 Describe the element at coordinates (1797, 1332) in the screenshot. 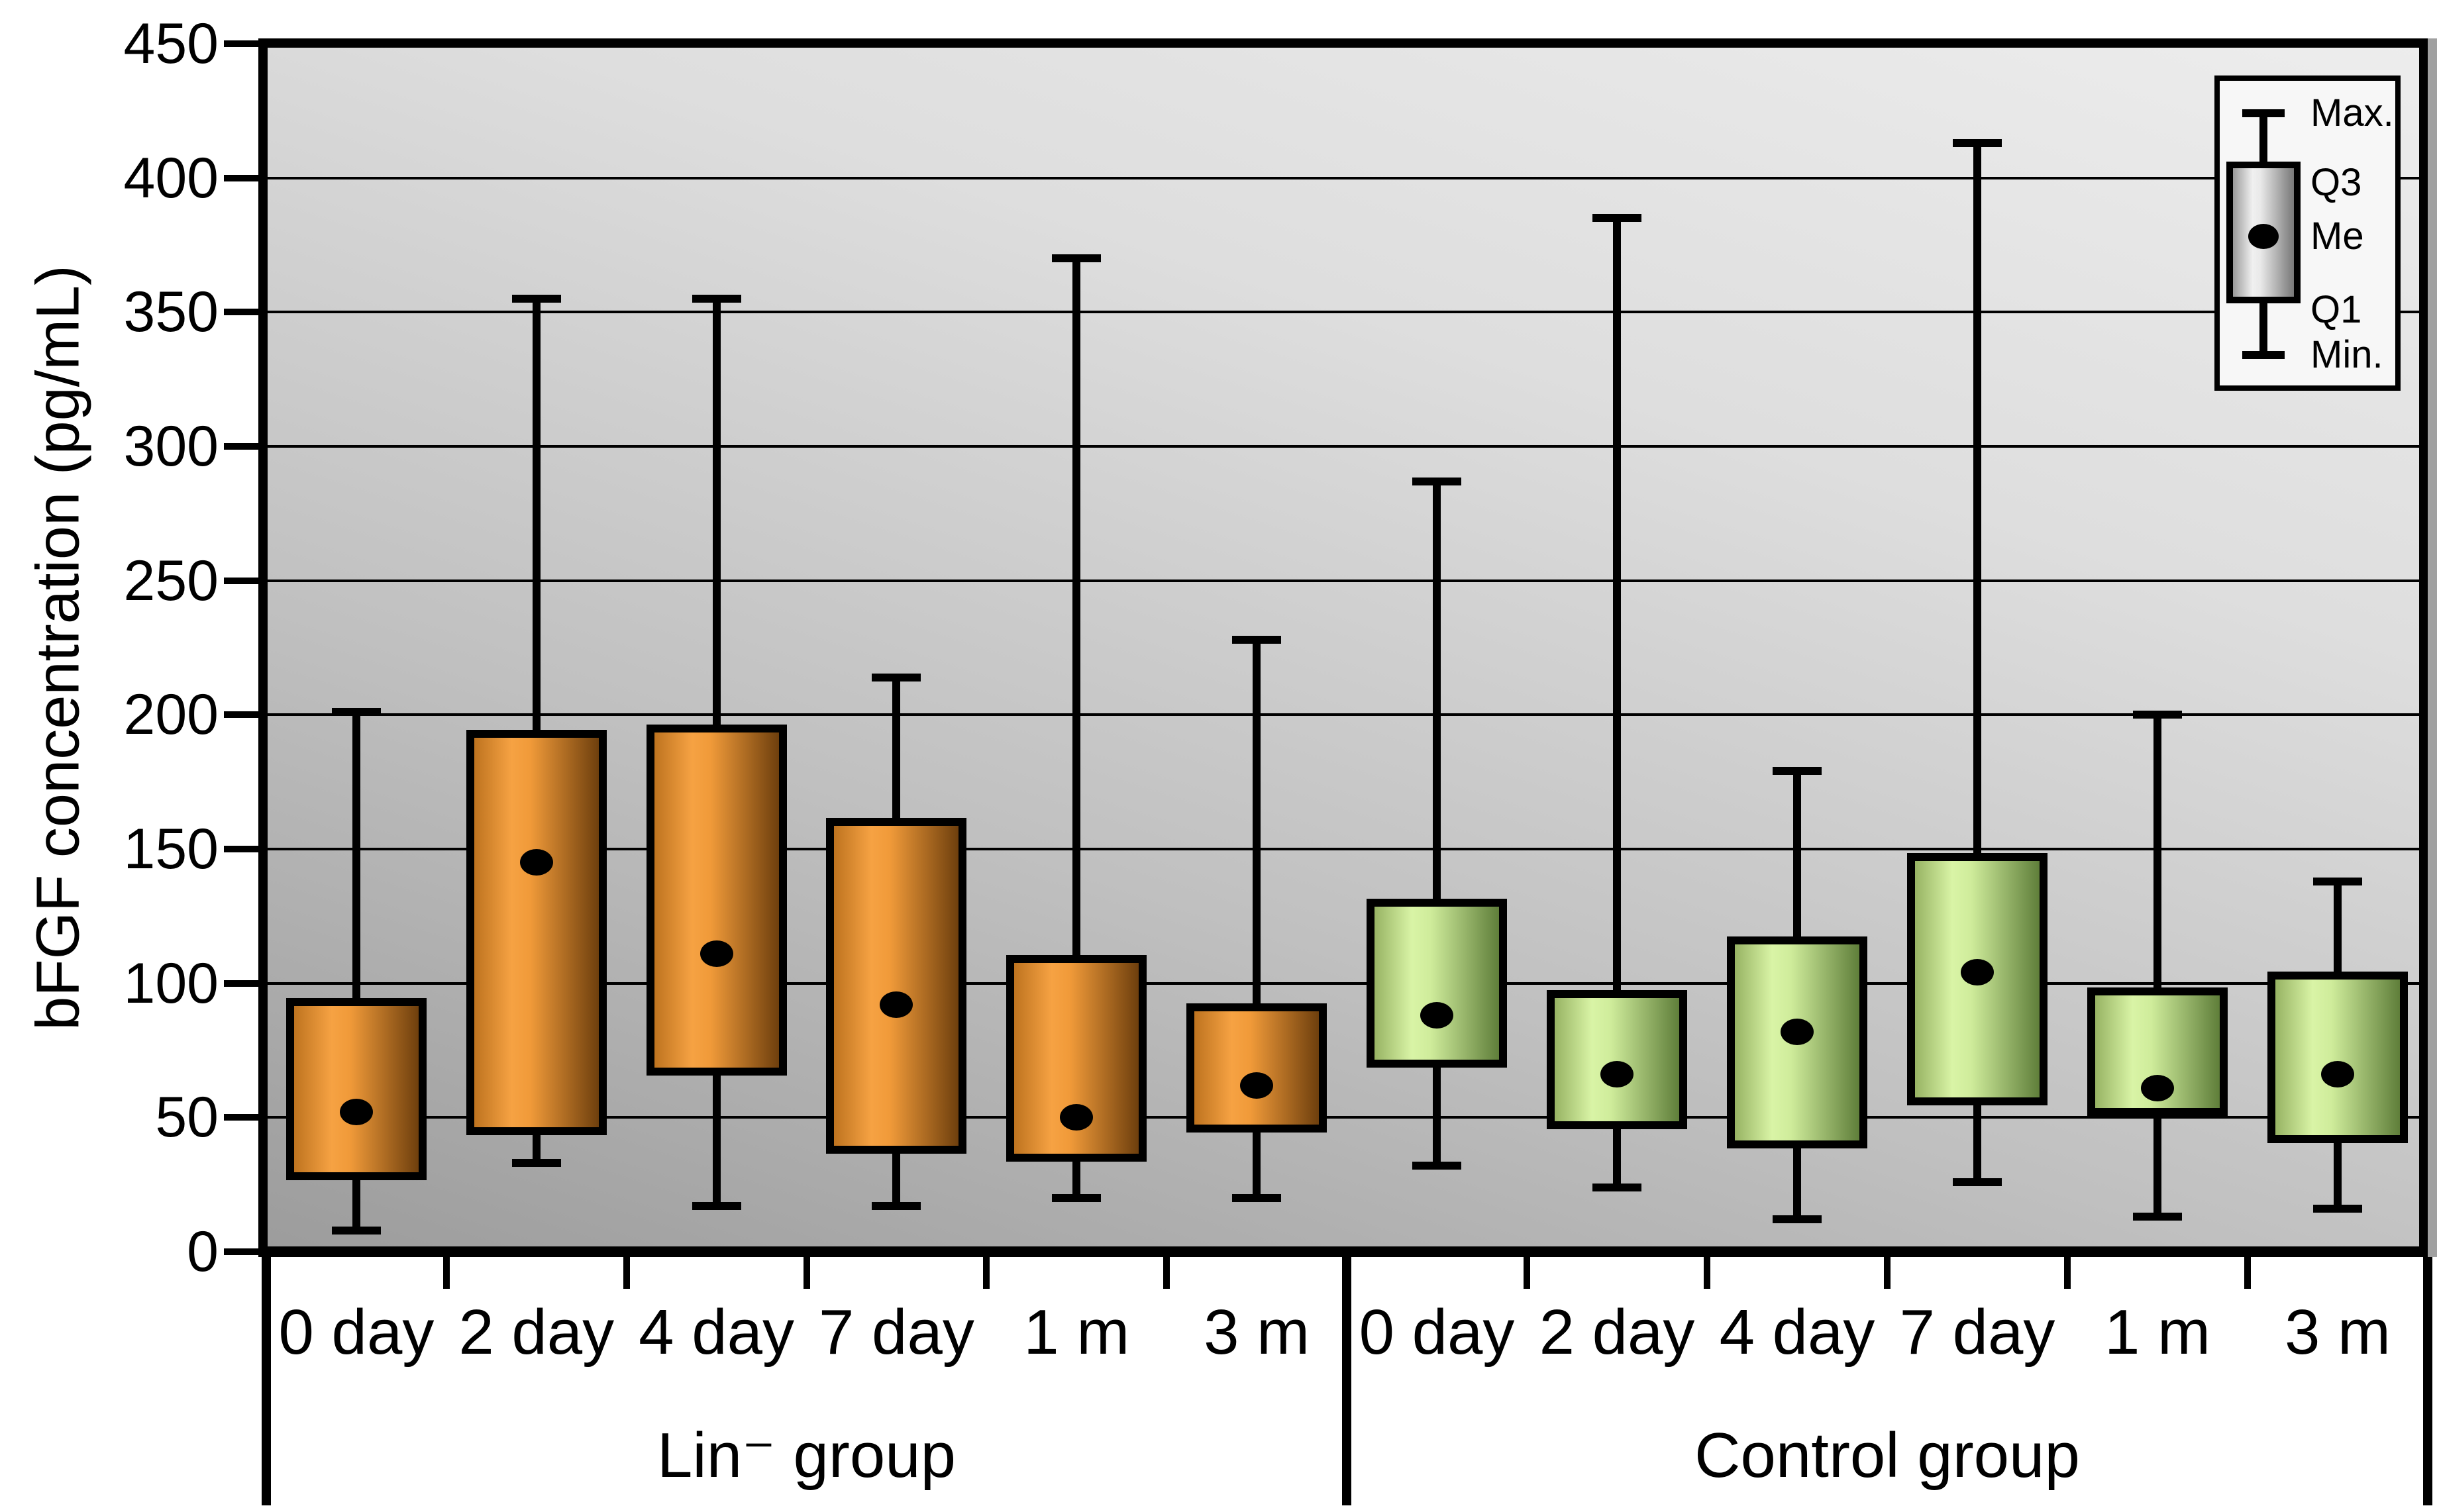

I see `x-category-label-group1-2: 4 day` at that location.